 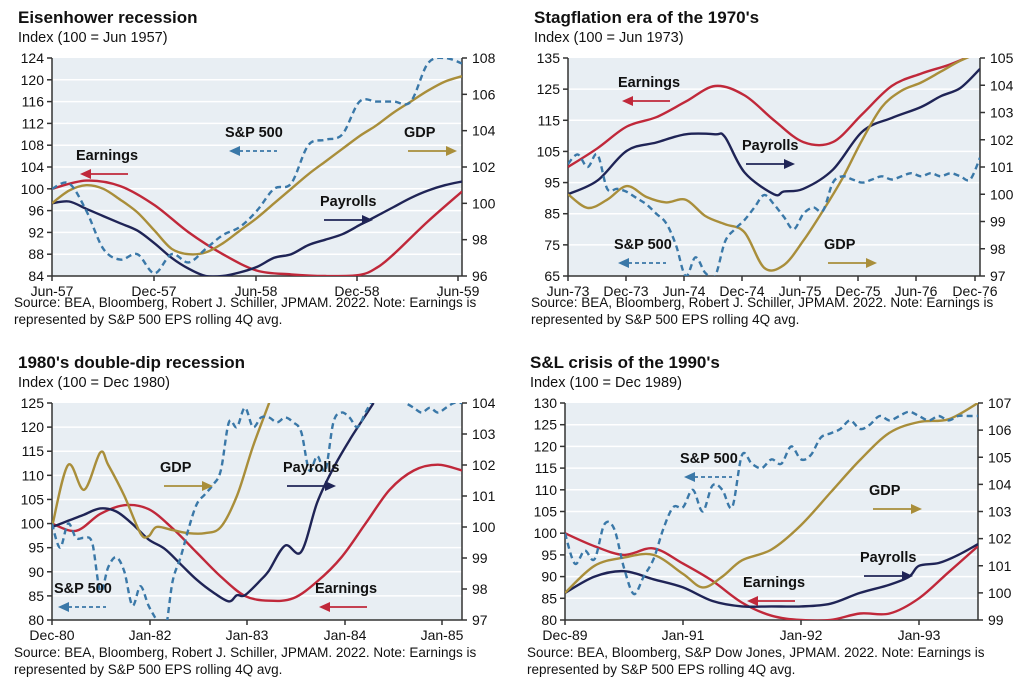 What do you see at coordinates (1000, 484) in the screenshot?
I see `right-tick-label: 104` at bounding box center [1000, 484].